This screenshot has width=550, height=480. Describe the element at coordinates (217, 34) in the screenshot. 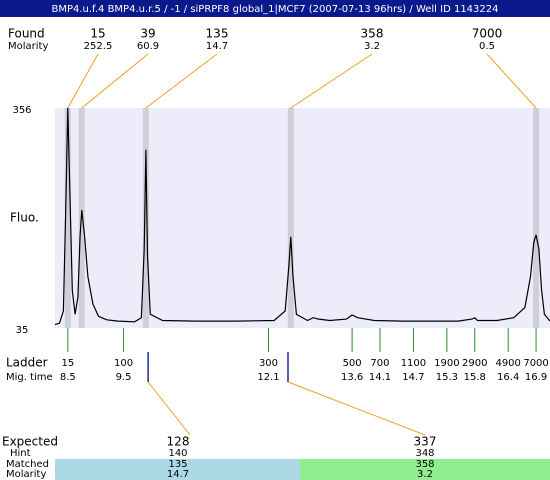

I see `found-size: 135` at that location.